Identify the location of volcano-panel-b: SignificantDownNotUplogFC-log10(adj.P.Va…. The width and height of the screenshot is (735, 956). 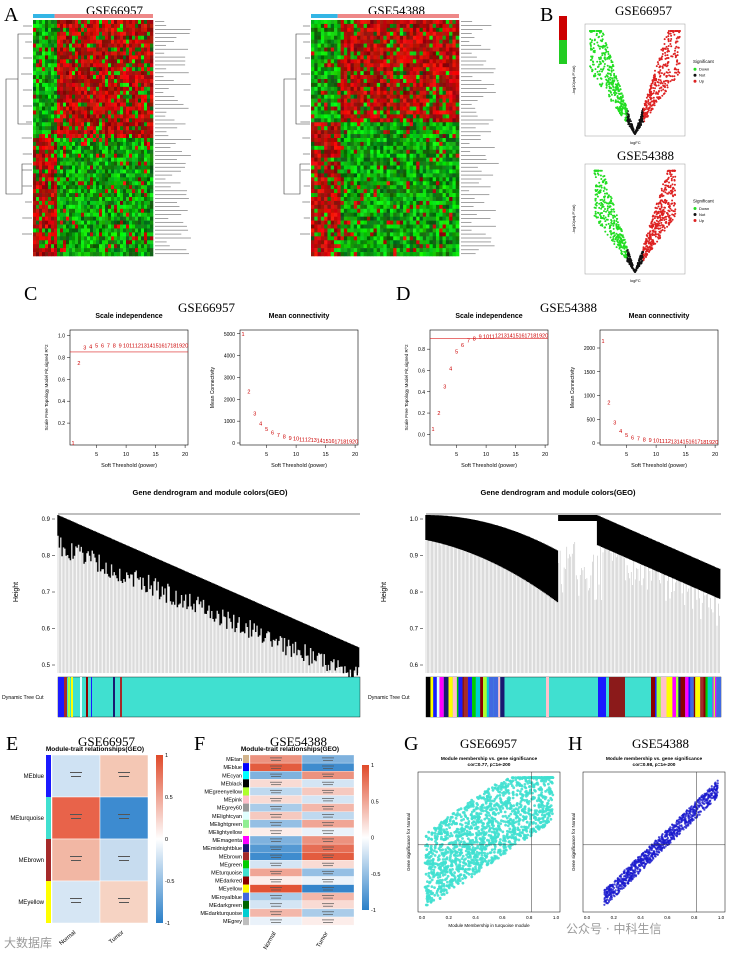
(637, 149).